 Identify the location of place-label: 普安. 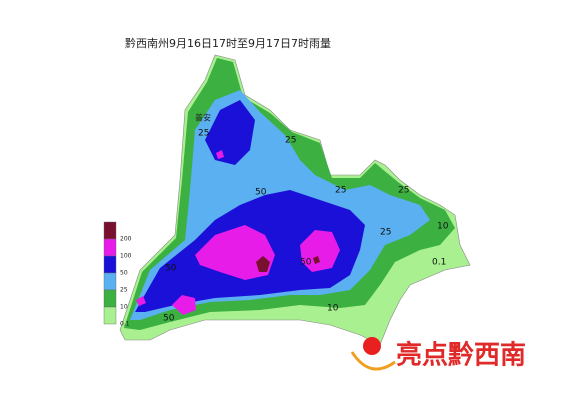
(203, 118).